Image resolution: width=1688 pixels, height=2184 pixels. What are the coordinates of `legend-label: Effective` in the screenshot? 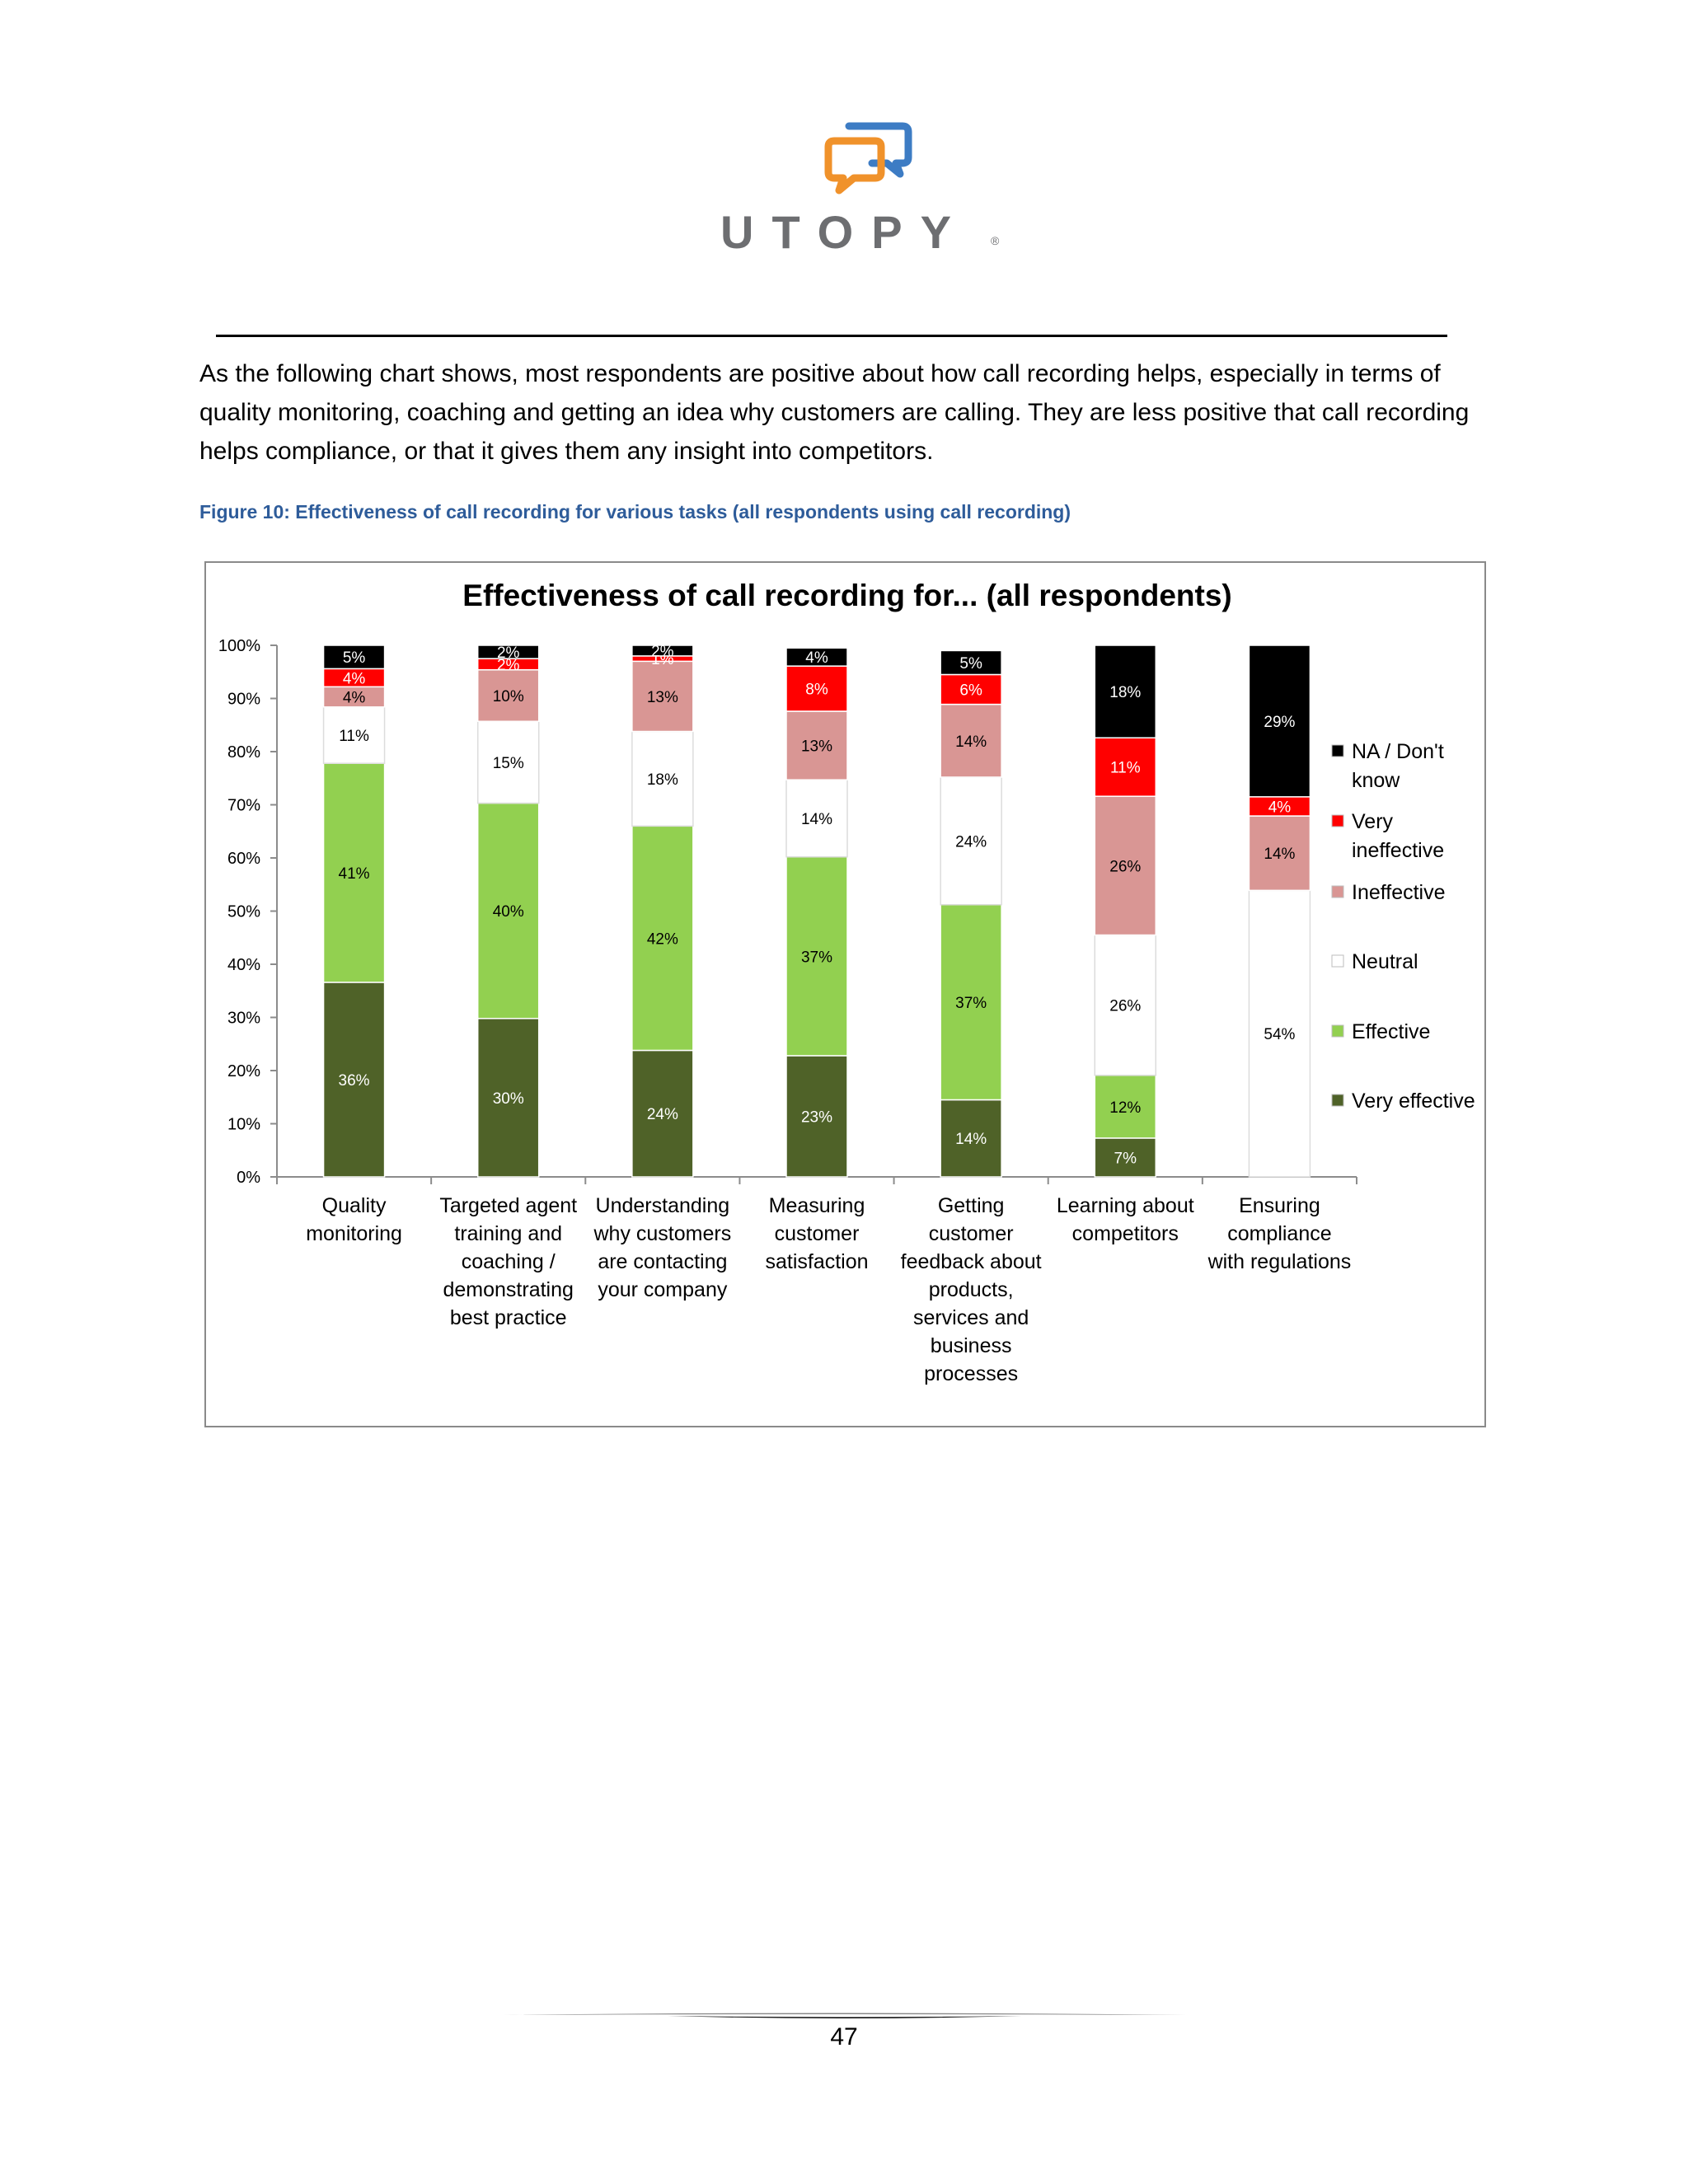 It's located at (1391, 1031).